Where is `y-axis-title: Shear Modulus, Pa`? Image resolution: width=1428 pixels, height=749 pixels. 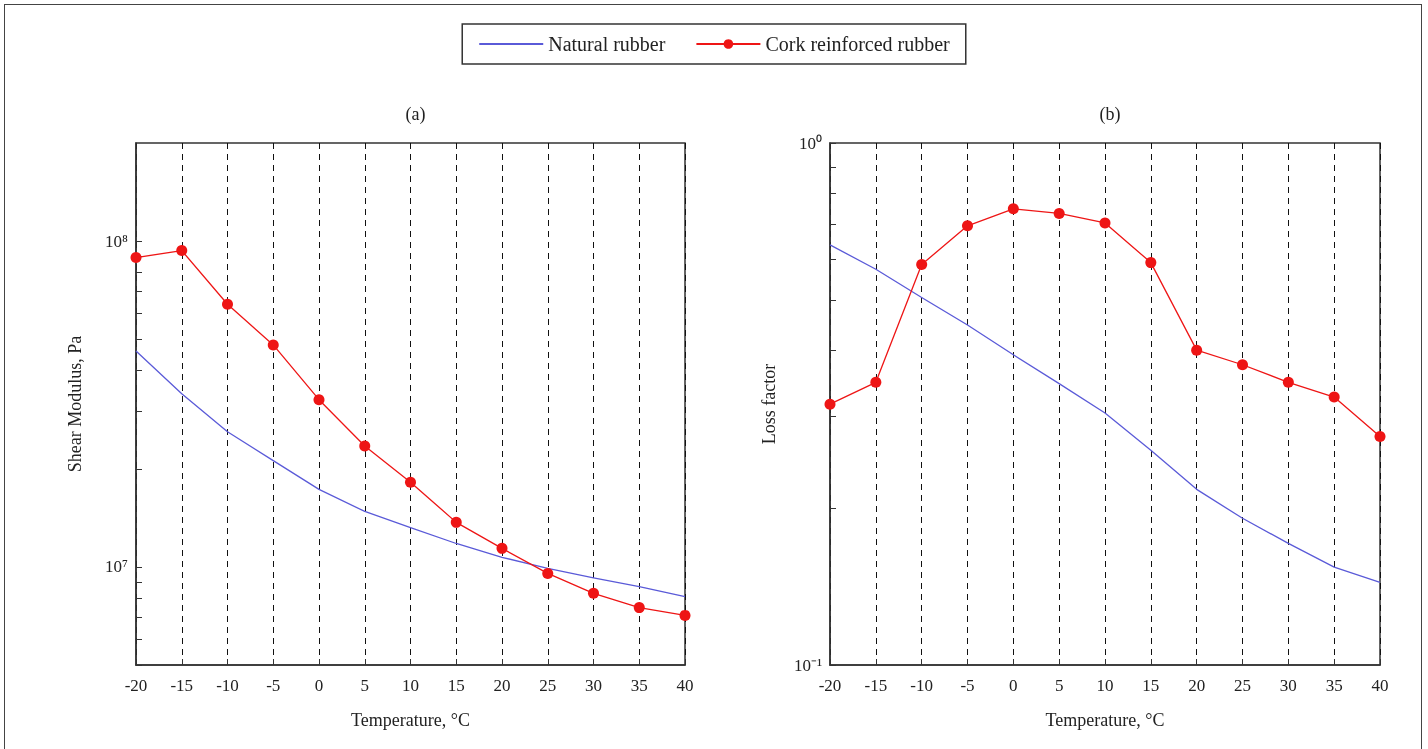 y-axis-title: Shear Modulus, Pa is located at coordinates (75, 404).